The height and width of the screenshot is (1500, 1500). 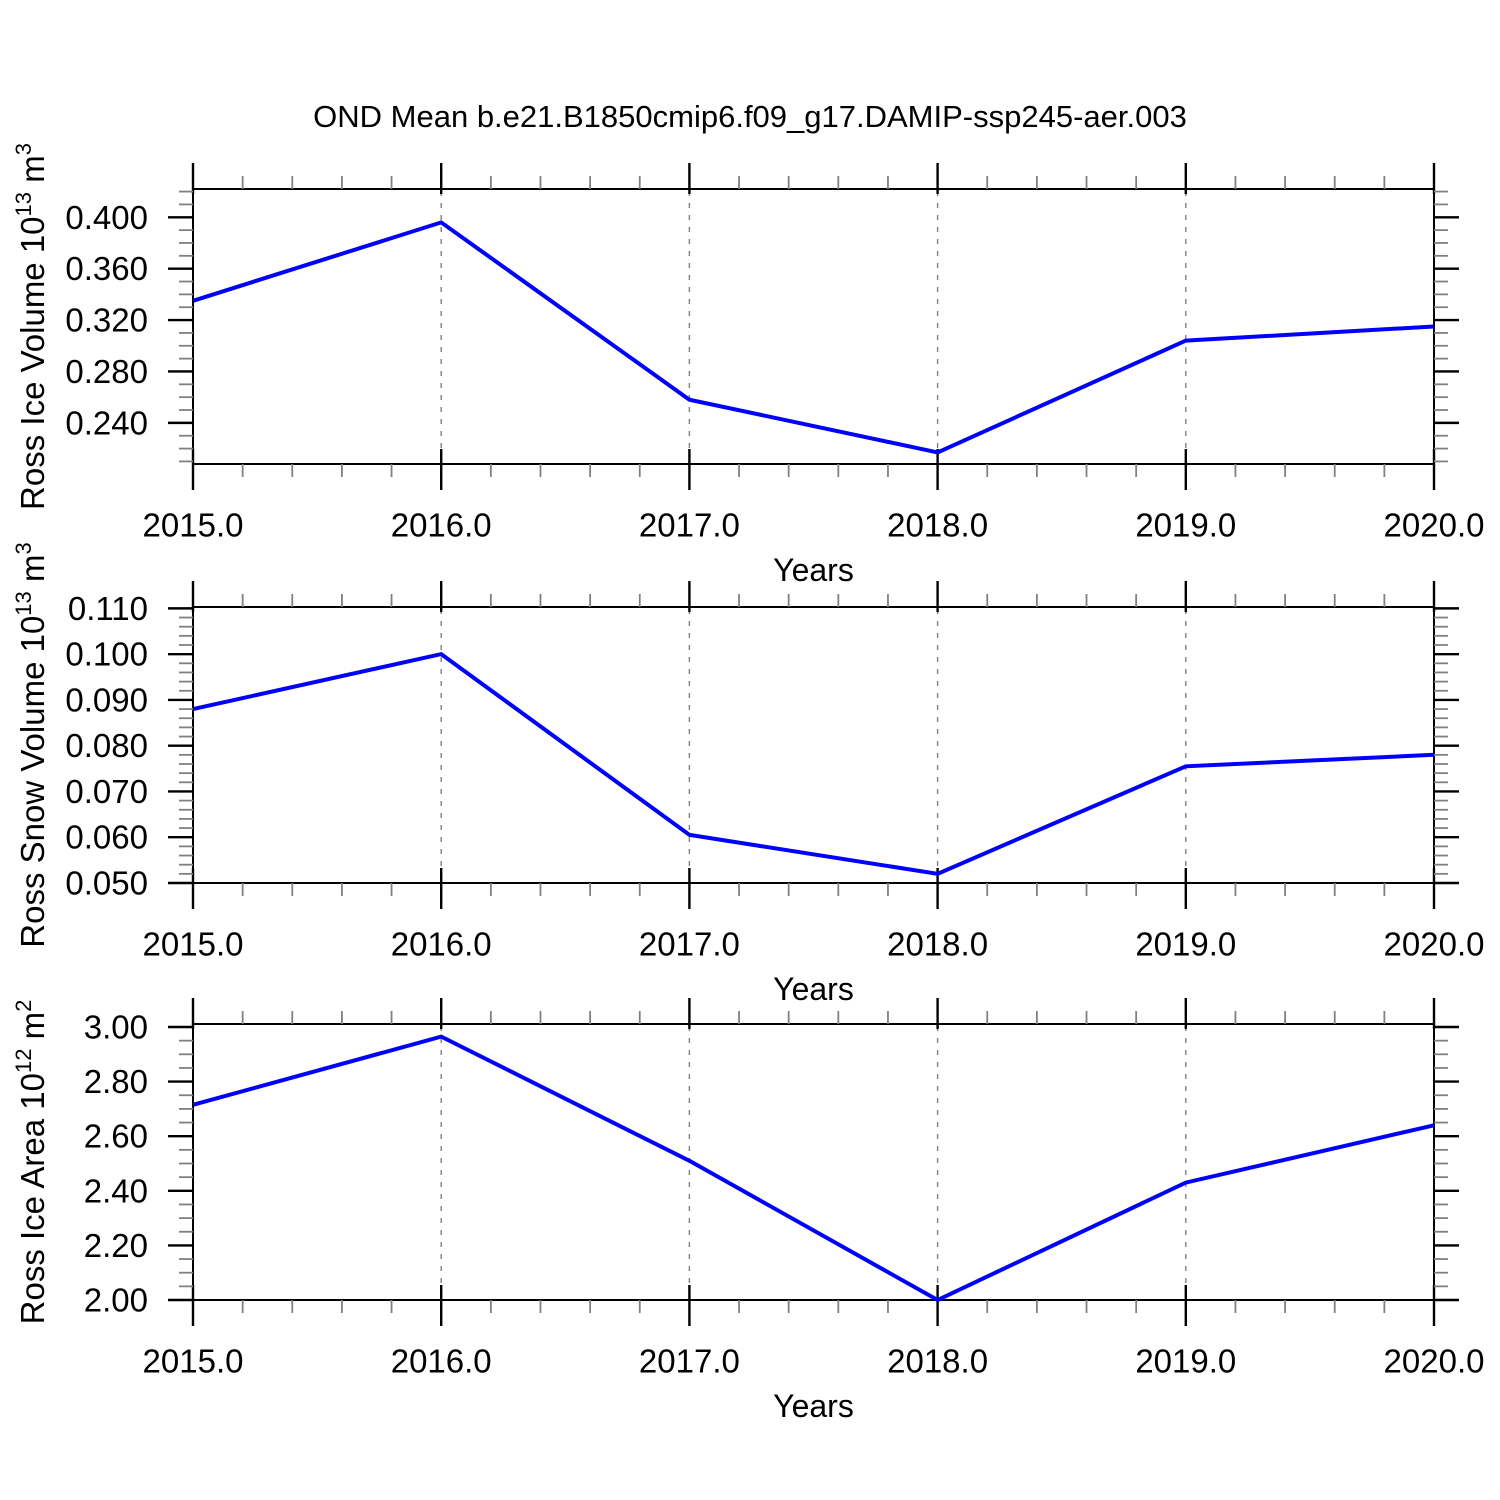 What do you see at coordinates (106, 791) in the screenshot?
I see `y-tick-label: 0.070` at bounding box center [106, 791].